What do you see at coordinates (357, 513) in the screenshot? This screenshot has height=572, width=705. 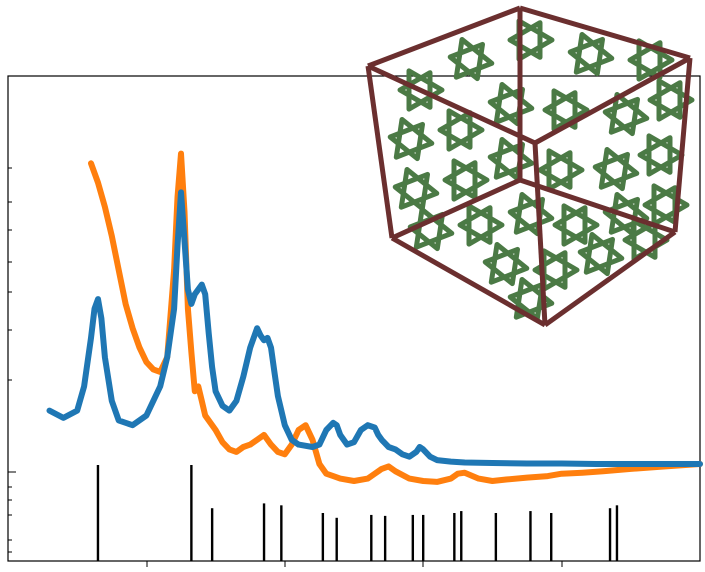 I see `reference-ticks` at bounding box center [357, 513].